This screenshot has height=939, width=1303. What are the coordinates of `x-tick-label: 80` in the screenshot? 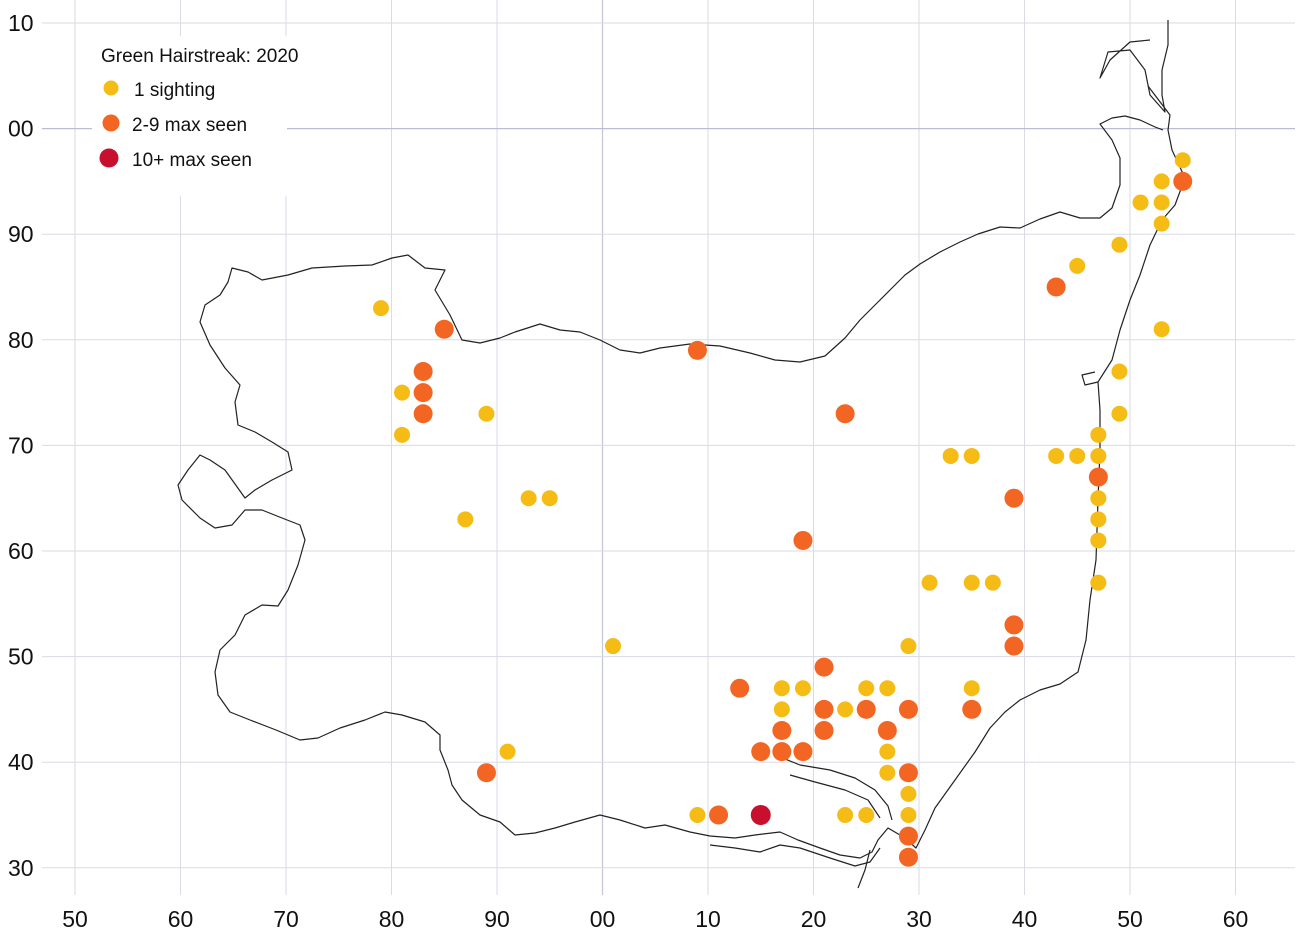 It's located at (392, 919).